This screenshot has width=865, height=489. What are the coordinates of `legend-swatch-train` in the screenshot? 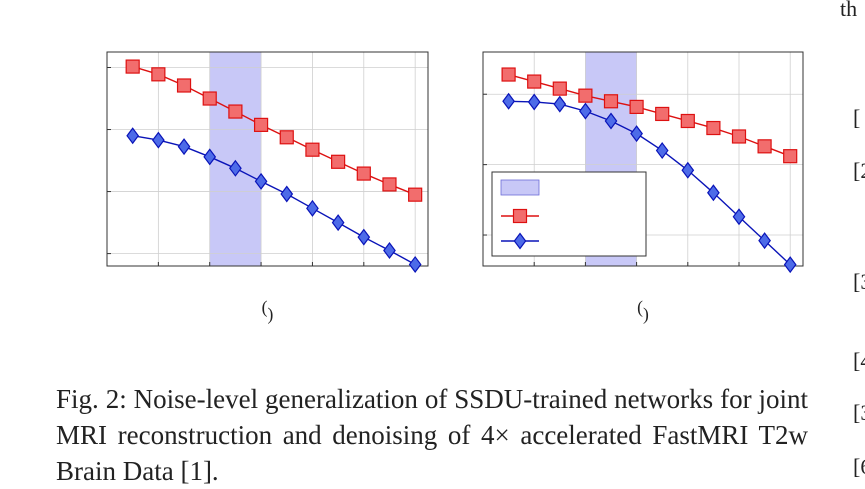 It's located at (520, 187).